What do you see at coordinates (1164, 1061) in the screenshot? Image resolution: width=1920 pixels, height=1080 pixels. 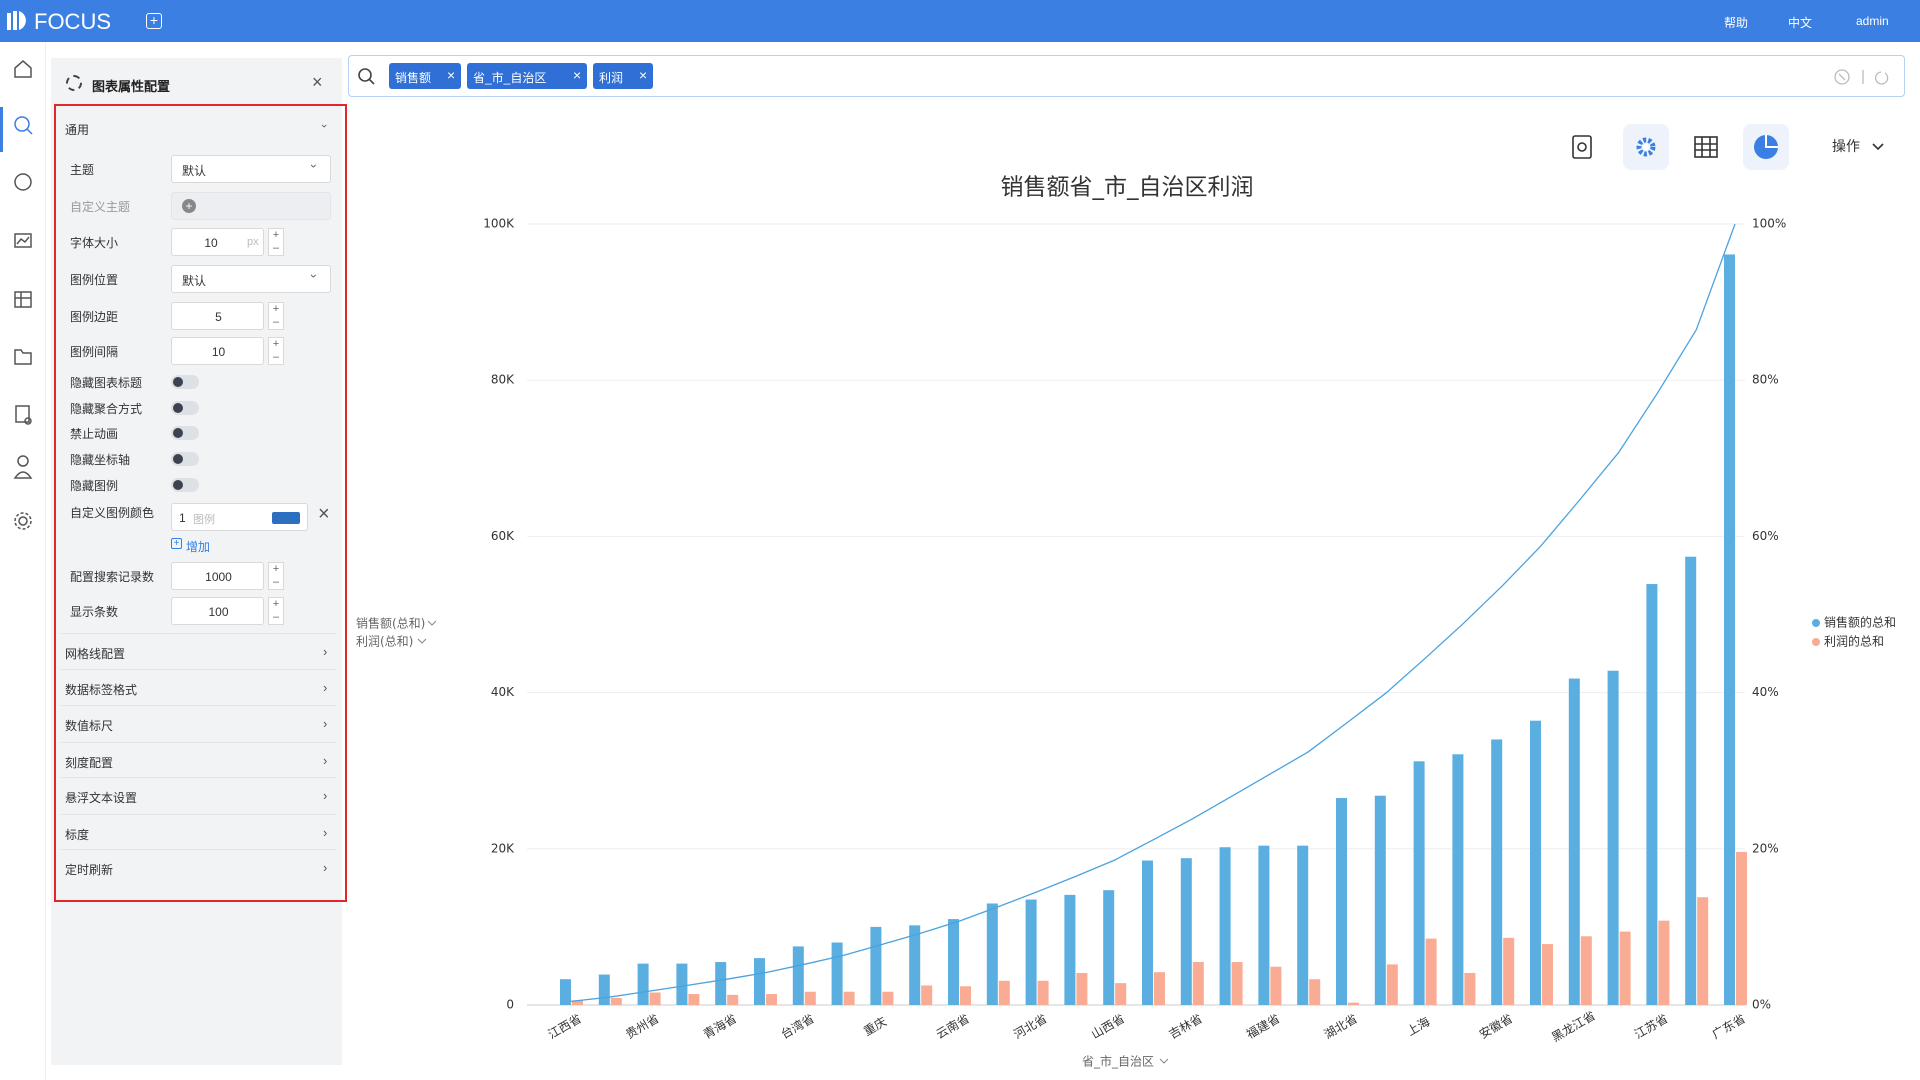 I see `dropdown-arrow` at bounding box center [1164, 1061].